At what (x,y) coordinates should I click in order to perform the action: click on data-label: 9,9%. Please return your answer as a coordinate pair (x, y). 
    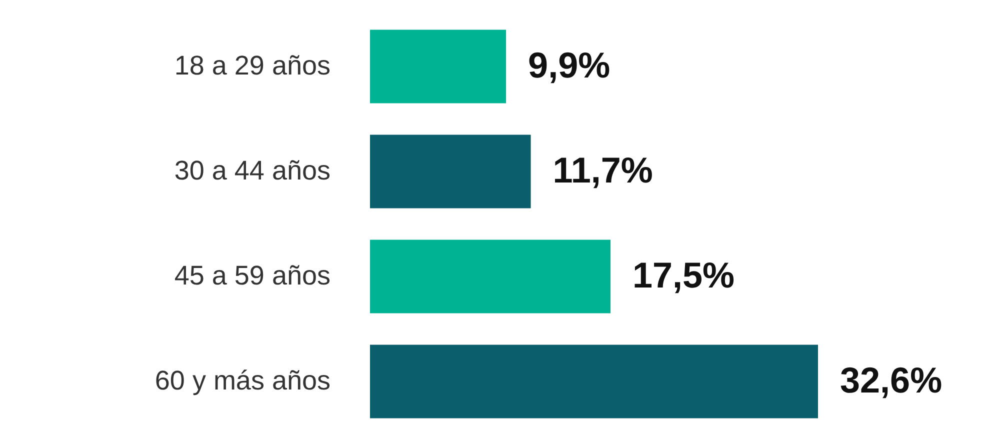
    Looking at the image, I should click on (569, 65).